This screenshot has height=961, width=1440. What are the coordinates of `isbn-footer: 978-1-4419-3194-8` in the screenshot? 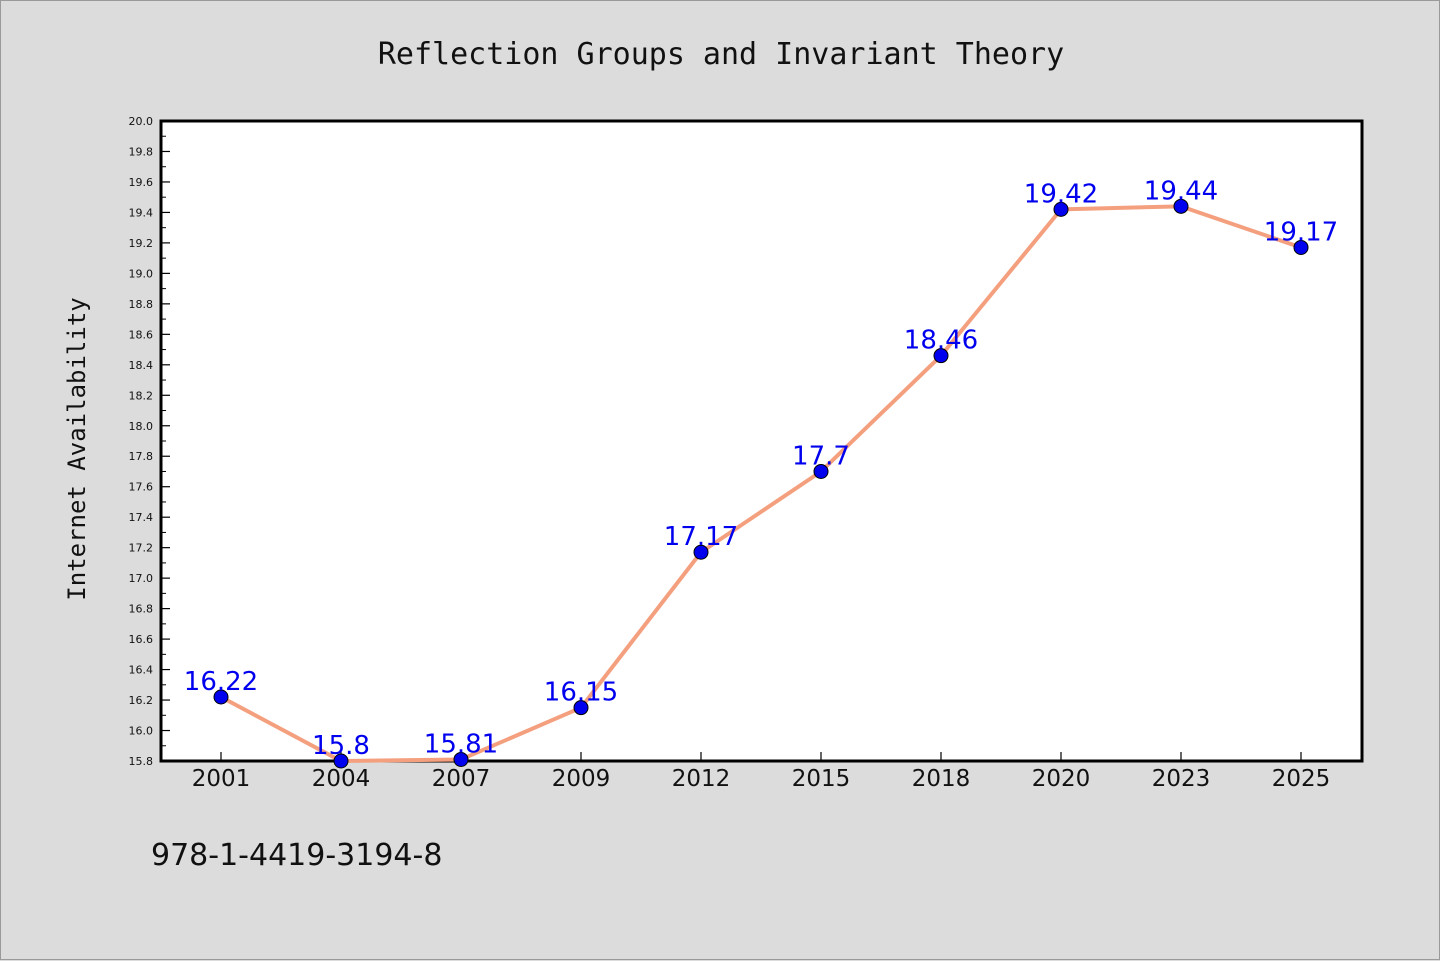 It's located at (296, 855).